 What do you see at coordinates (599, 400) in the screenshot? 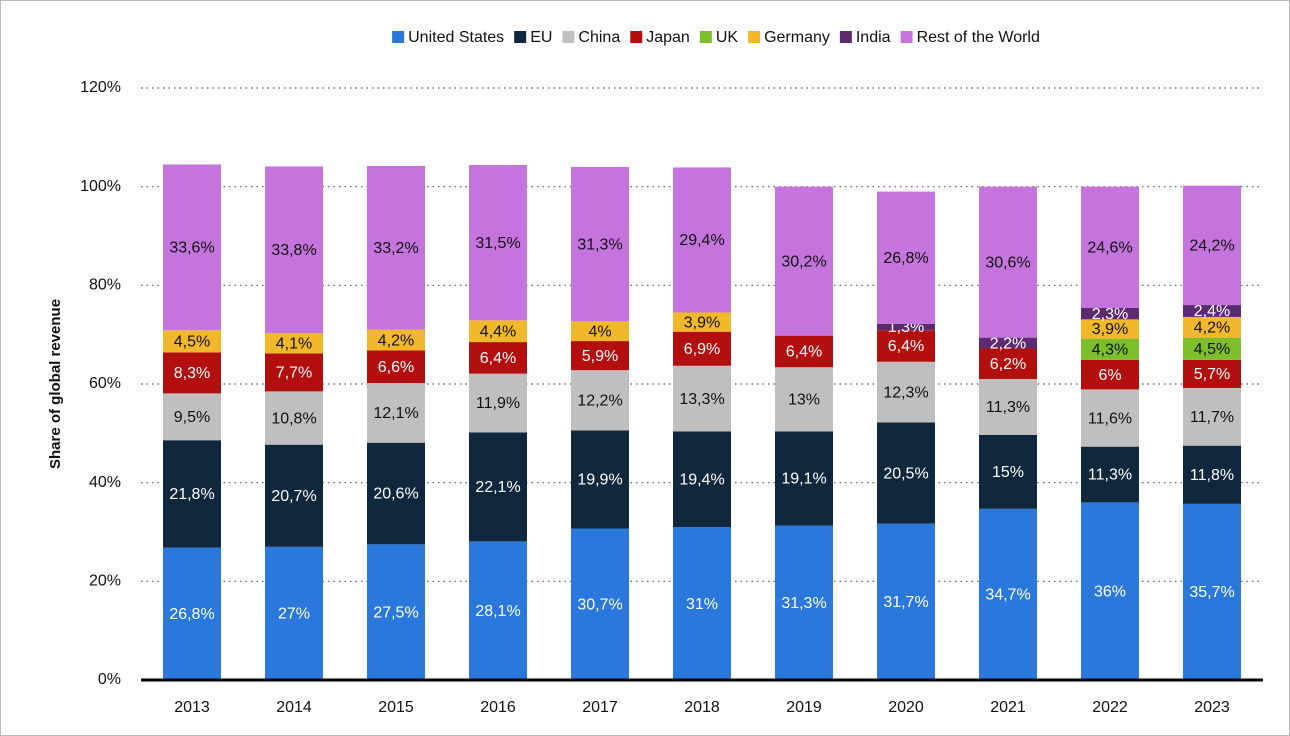
I see `data-label: 12,2%` at bounding box center [599, 400].